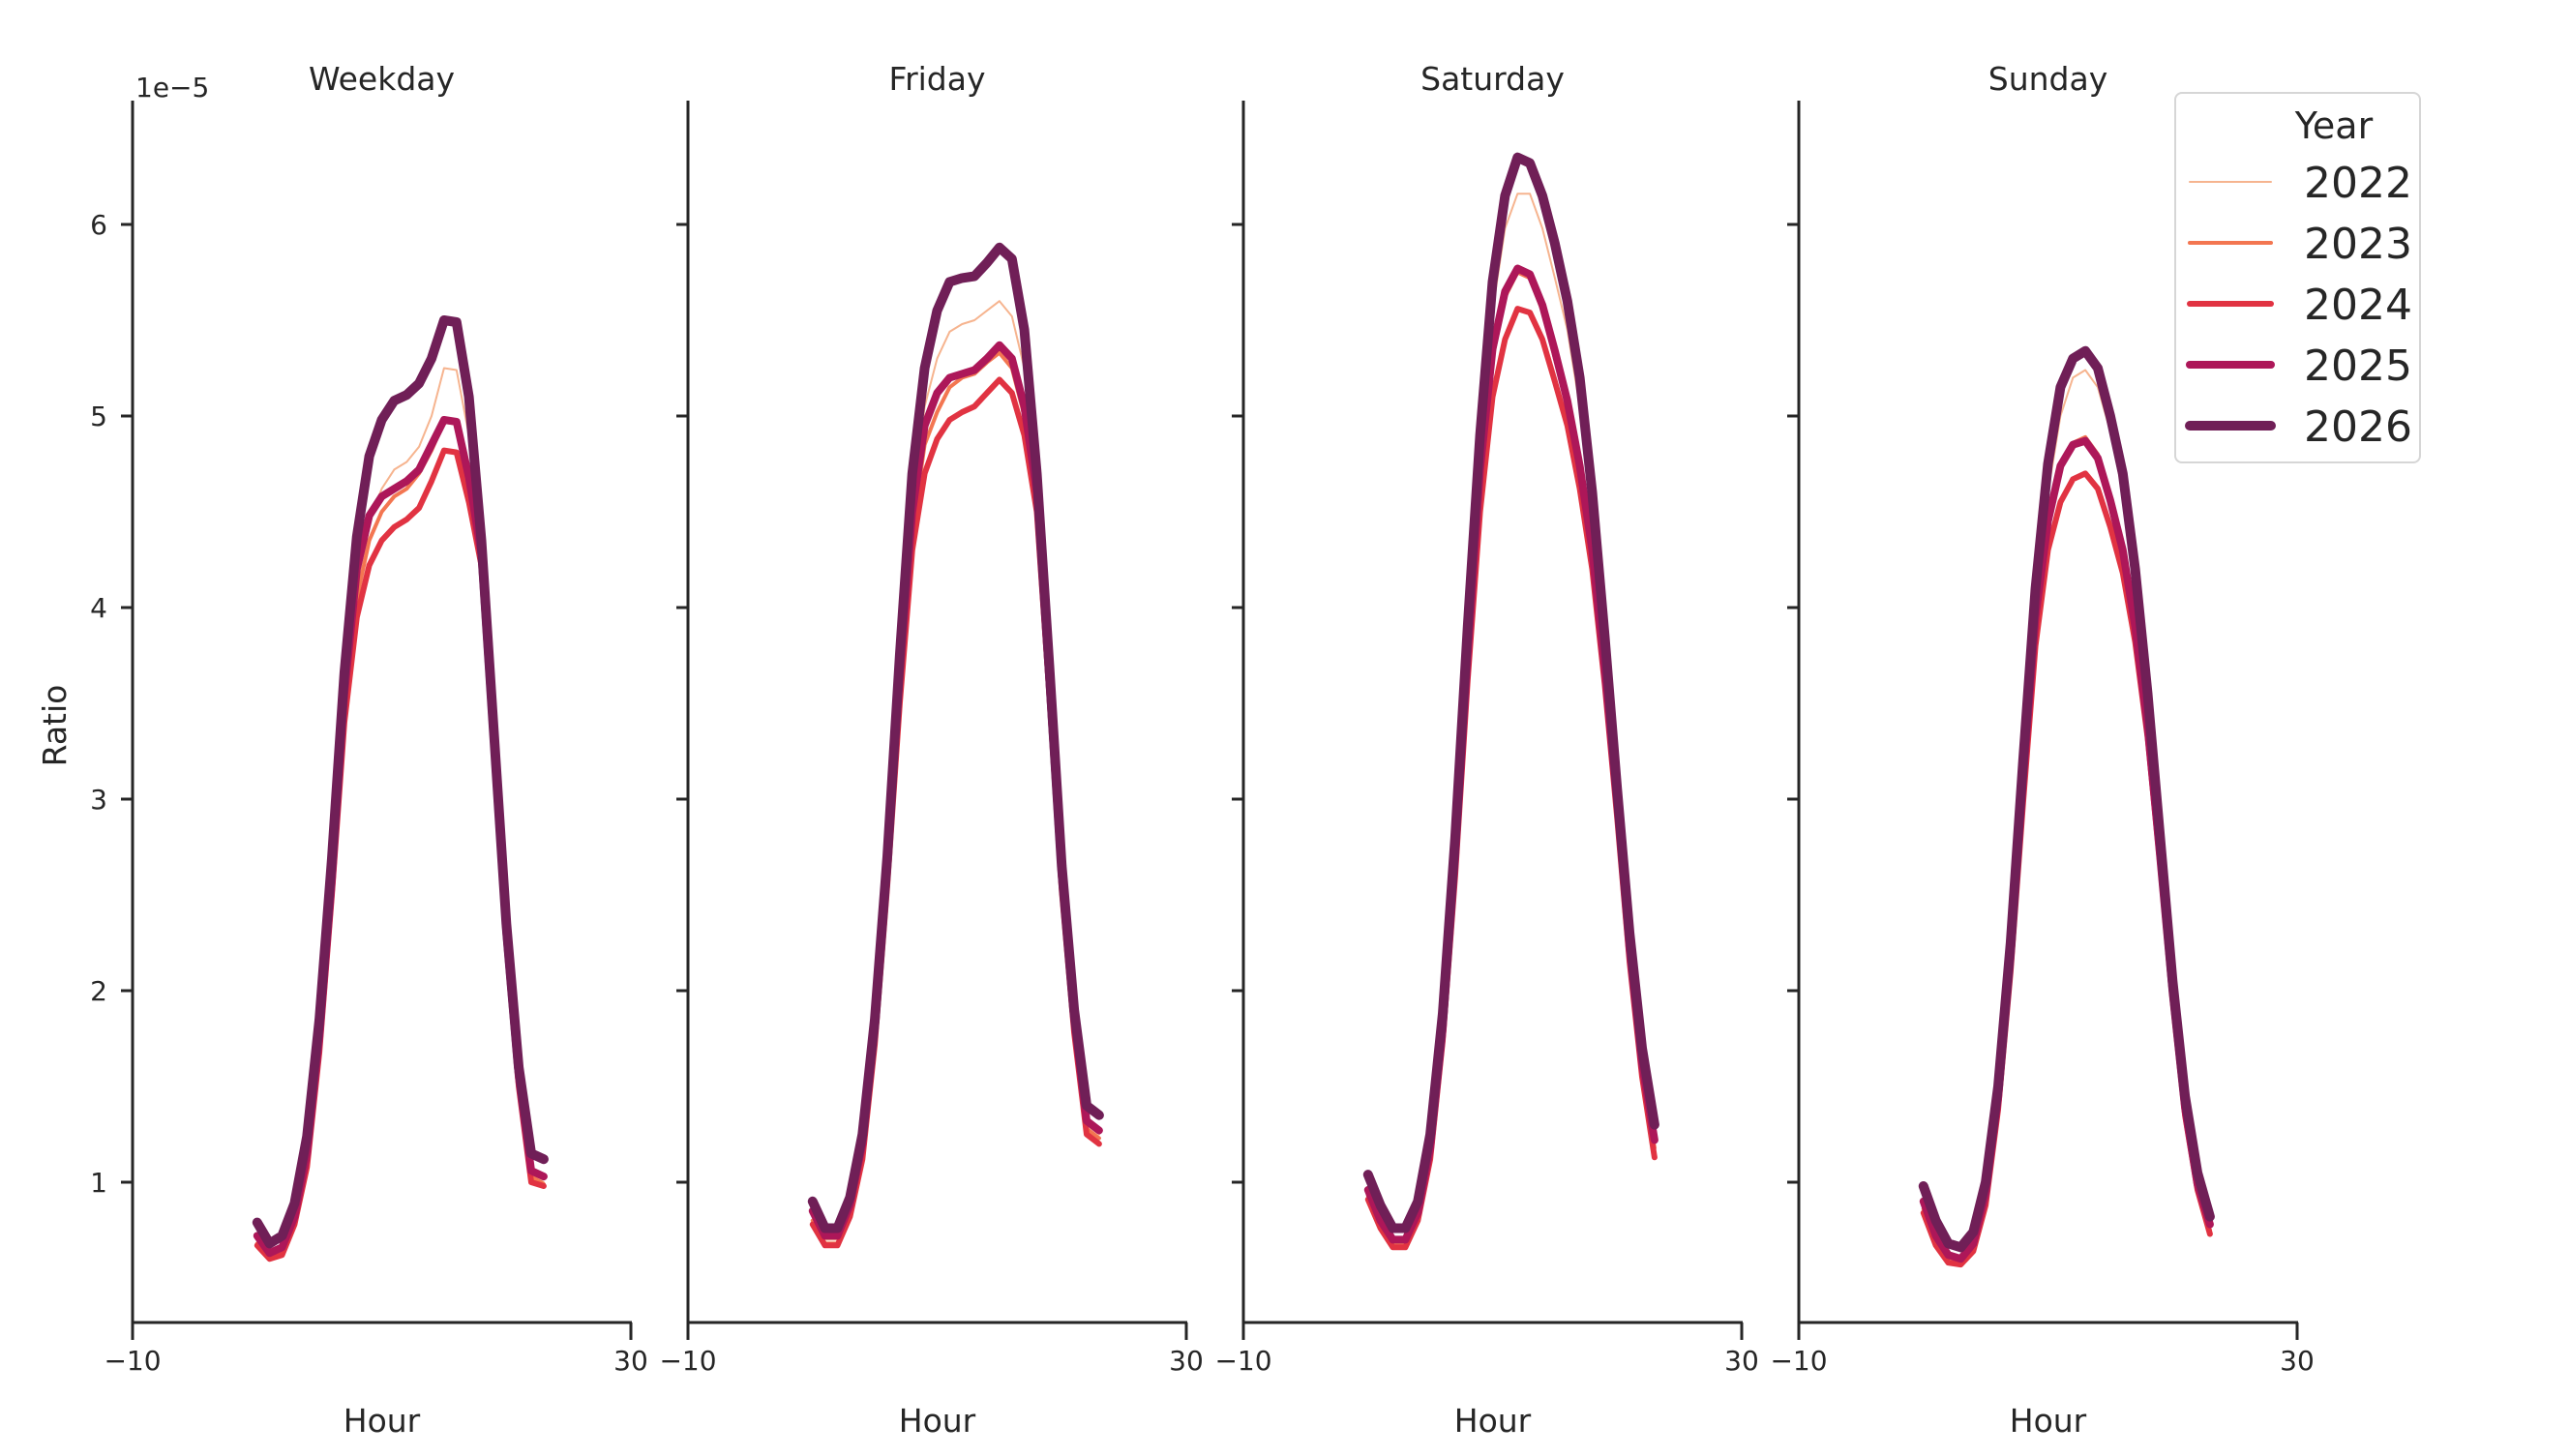 This screenshot has width=2570, height=1456. I want to click on panel-title: Friday, so click(937, 79).